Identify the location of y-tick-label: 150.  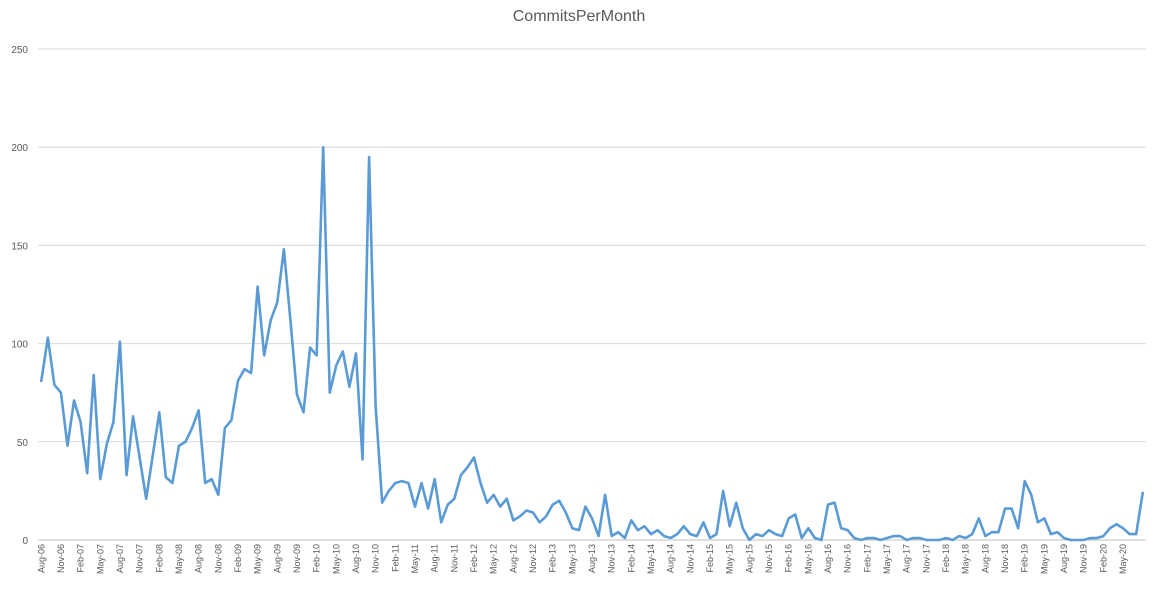
(19, 246).